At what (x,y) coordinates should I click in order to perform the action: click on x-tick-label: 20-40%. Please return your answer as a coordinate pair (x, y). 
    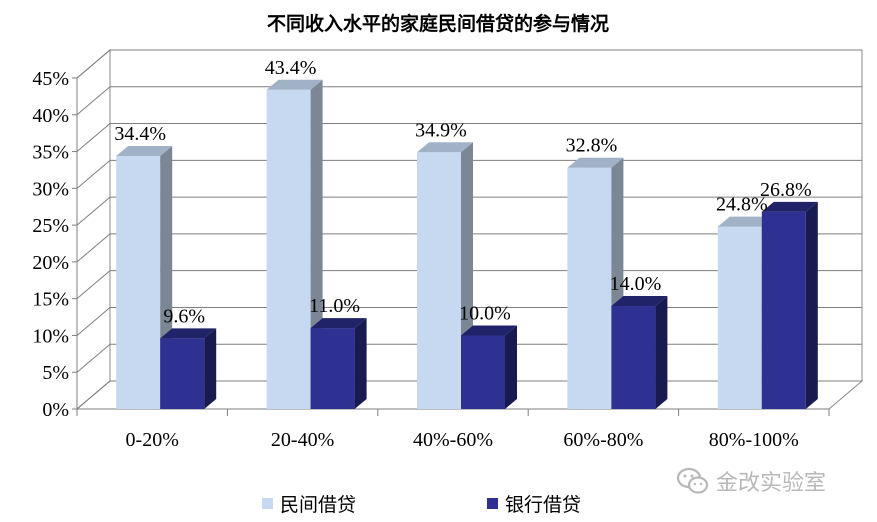
    Looking at the image, I should click on (302, 440).